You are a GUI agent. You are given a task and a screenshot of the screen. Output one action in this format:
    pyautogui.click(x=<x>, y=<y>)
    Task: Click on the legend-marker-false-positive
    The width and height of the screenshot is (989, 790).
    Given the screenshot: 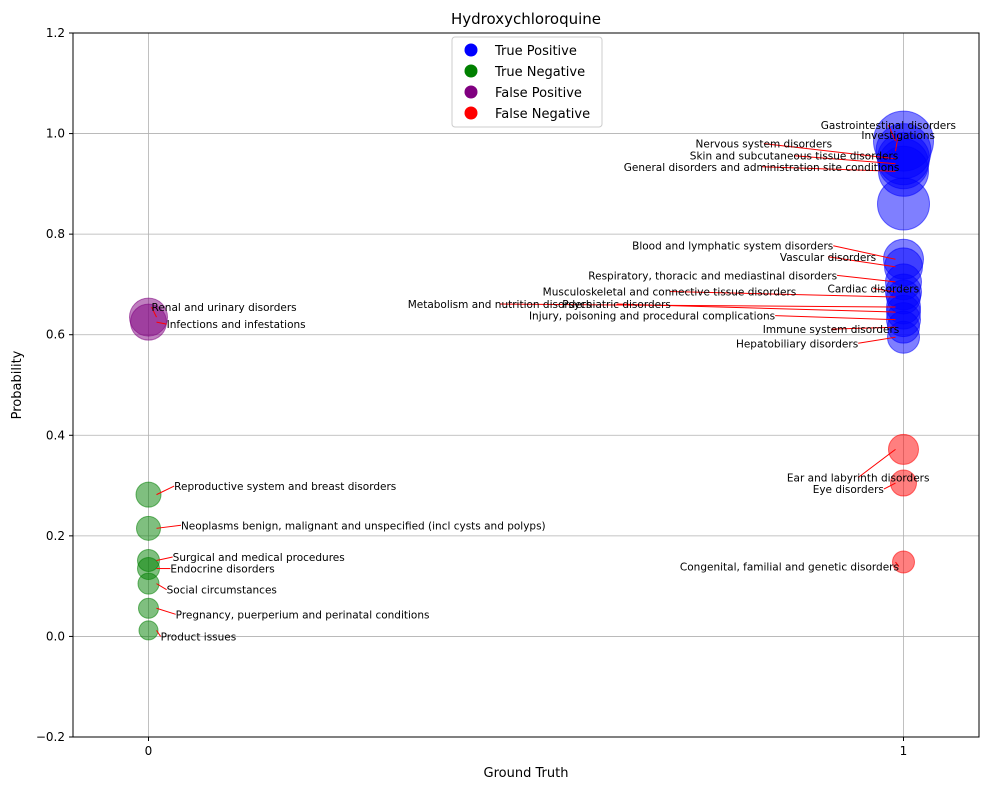 What is the action you would take?
    pyautogui.click(x=471, y=92)
    